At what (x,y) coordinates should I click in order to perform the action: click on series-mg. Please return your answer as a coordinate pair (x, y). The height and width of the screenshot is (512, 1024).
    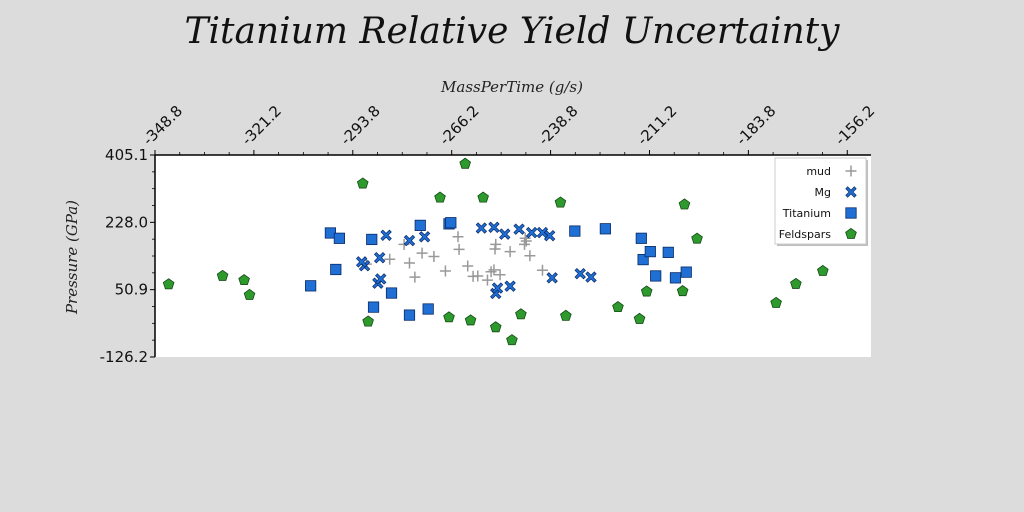
    Looking at the image, I should click on (476, 260).